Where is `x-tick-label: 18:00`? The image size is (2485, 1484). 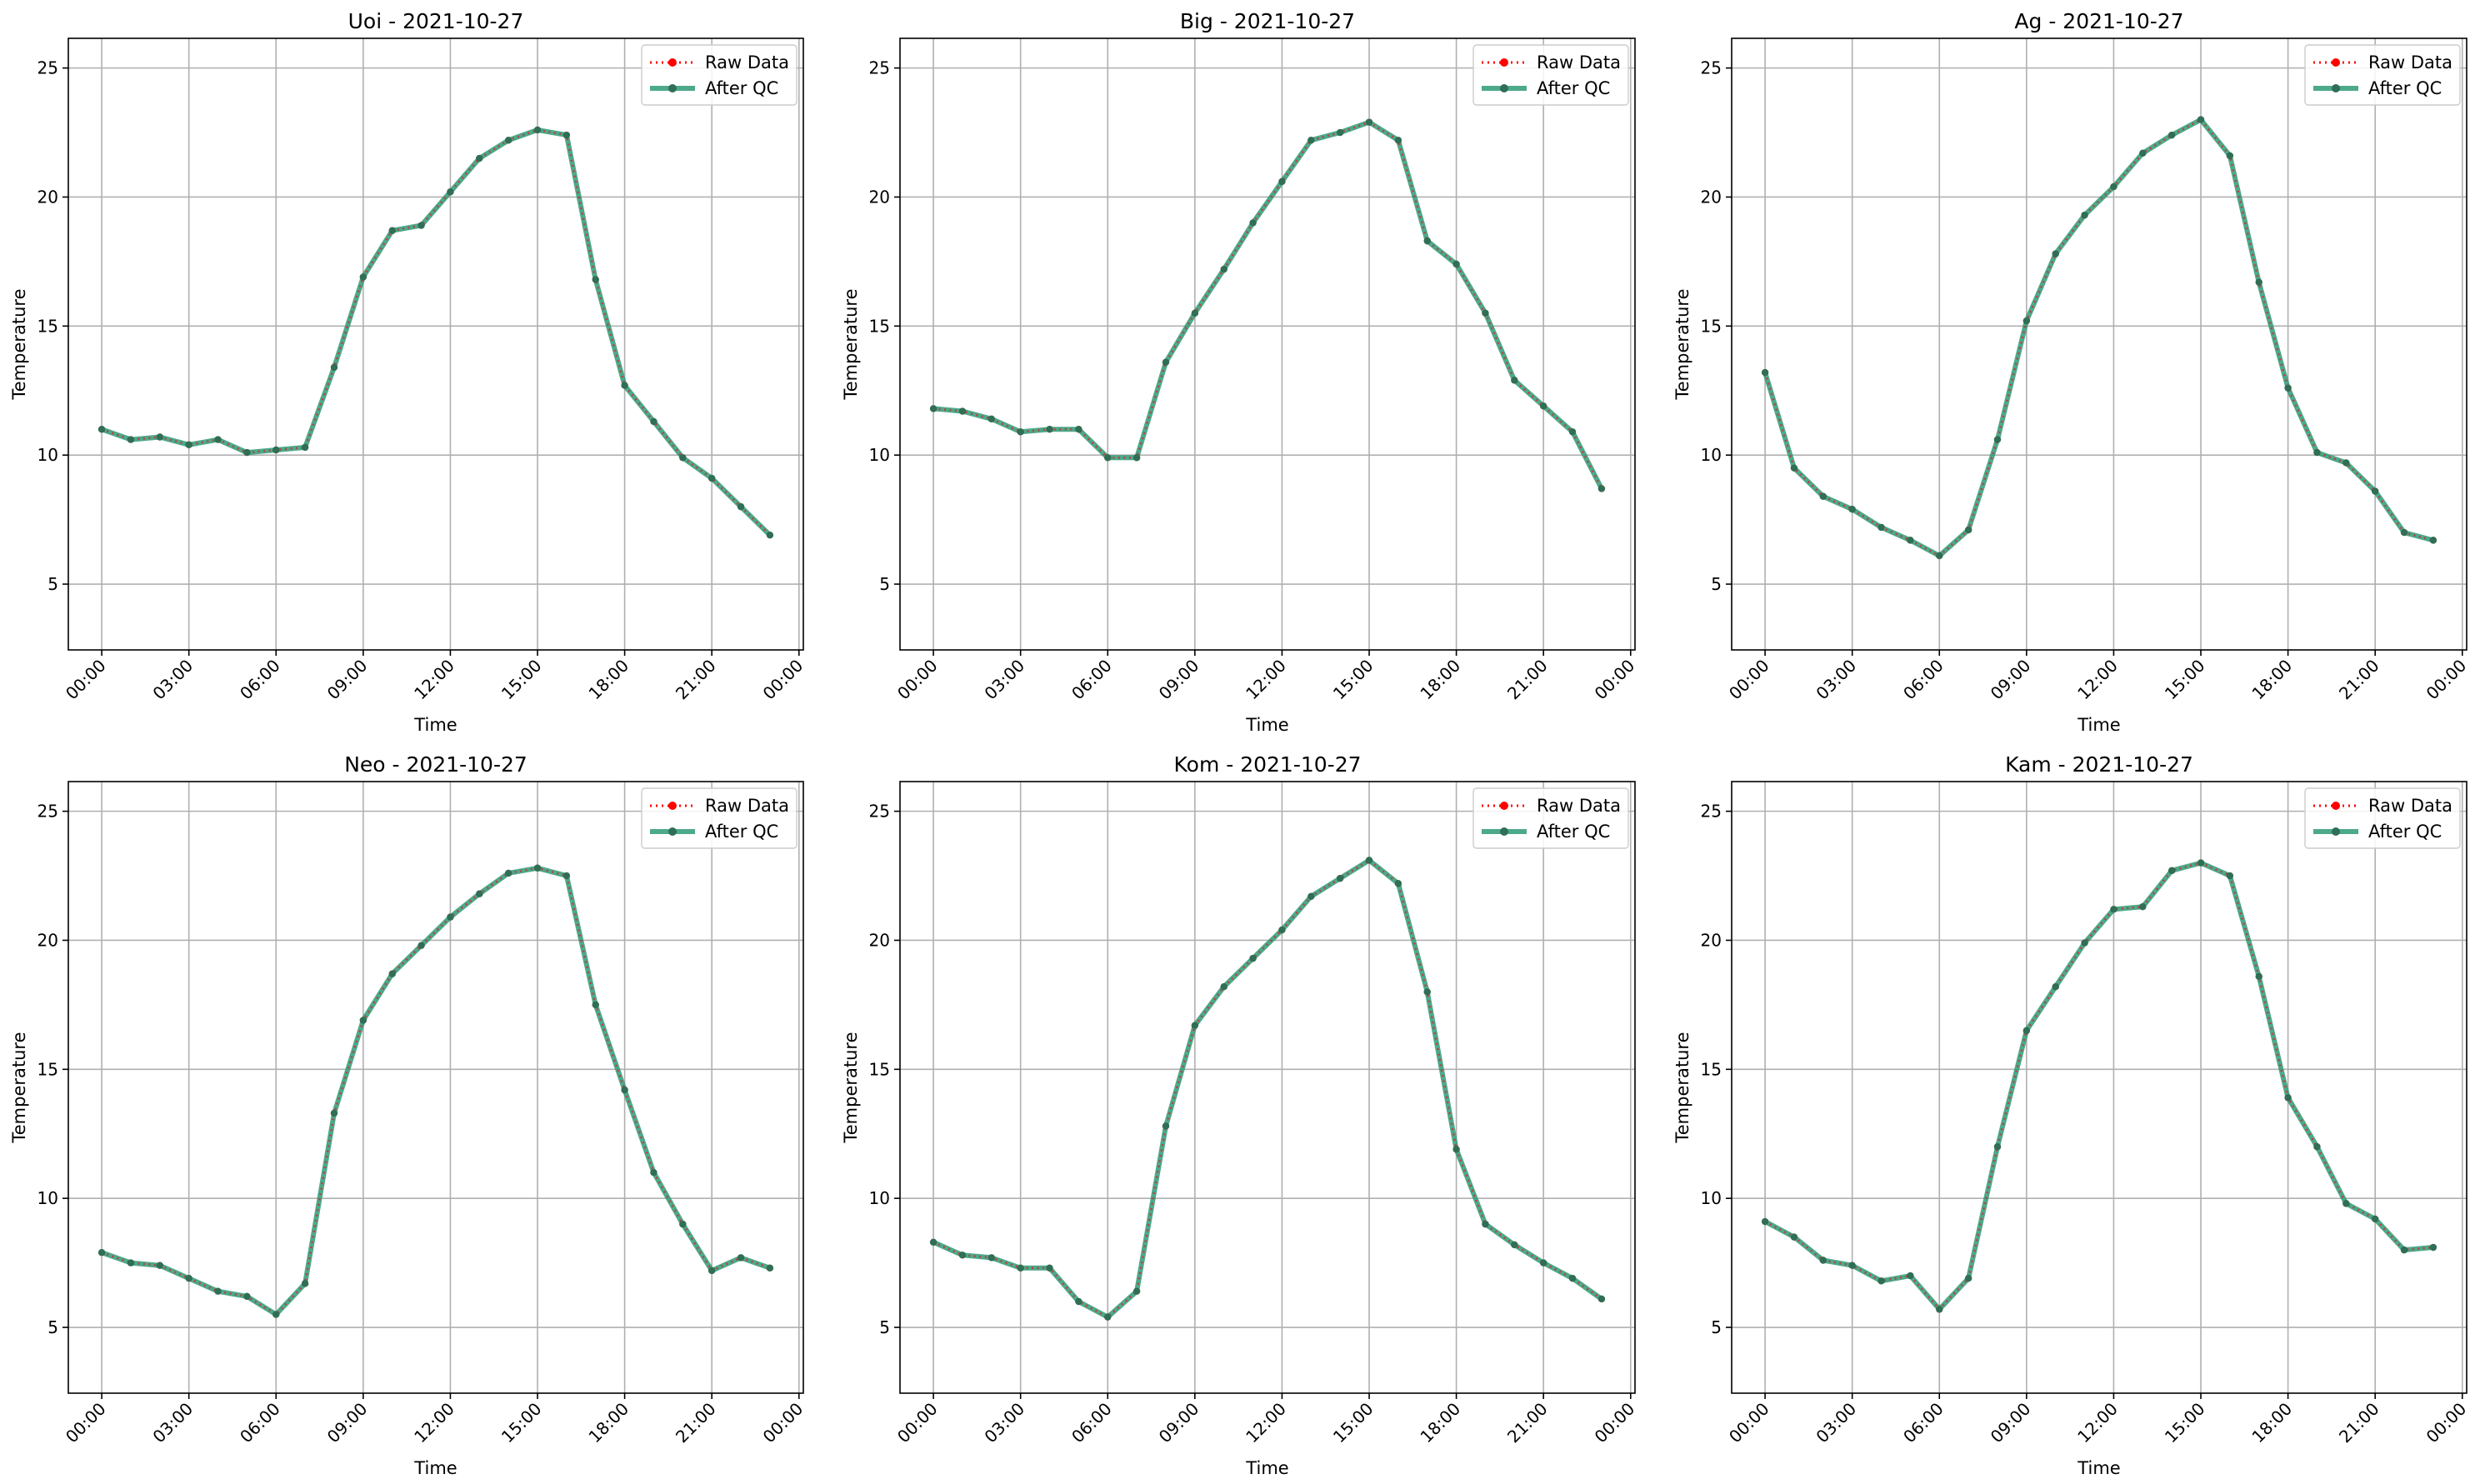
x-tick-label: 18:00 is located at coordinates (1440, 1423).